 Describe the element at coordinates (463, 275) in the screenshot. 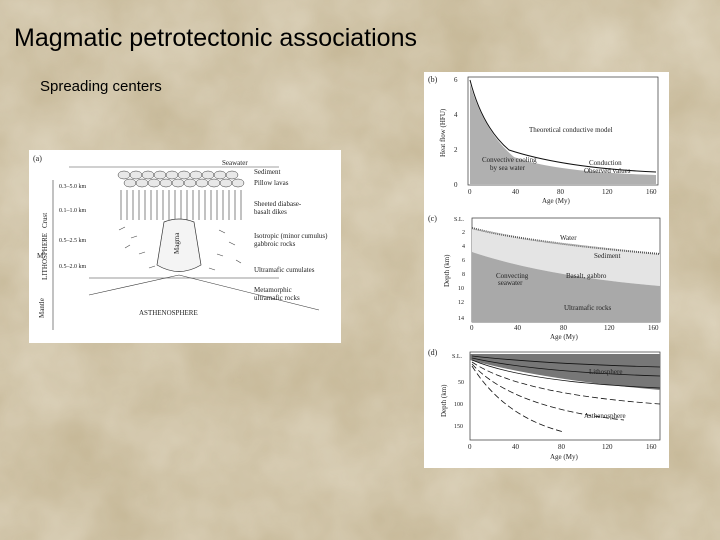

I see `depth-ytick-4: 8` at that location.